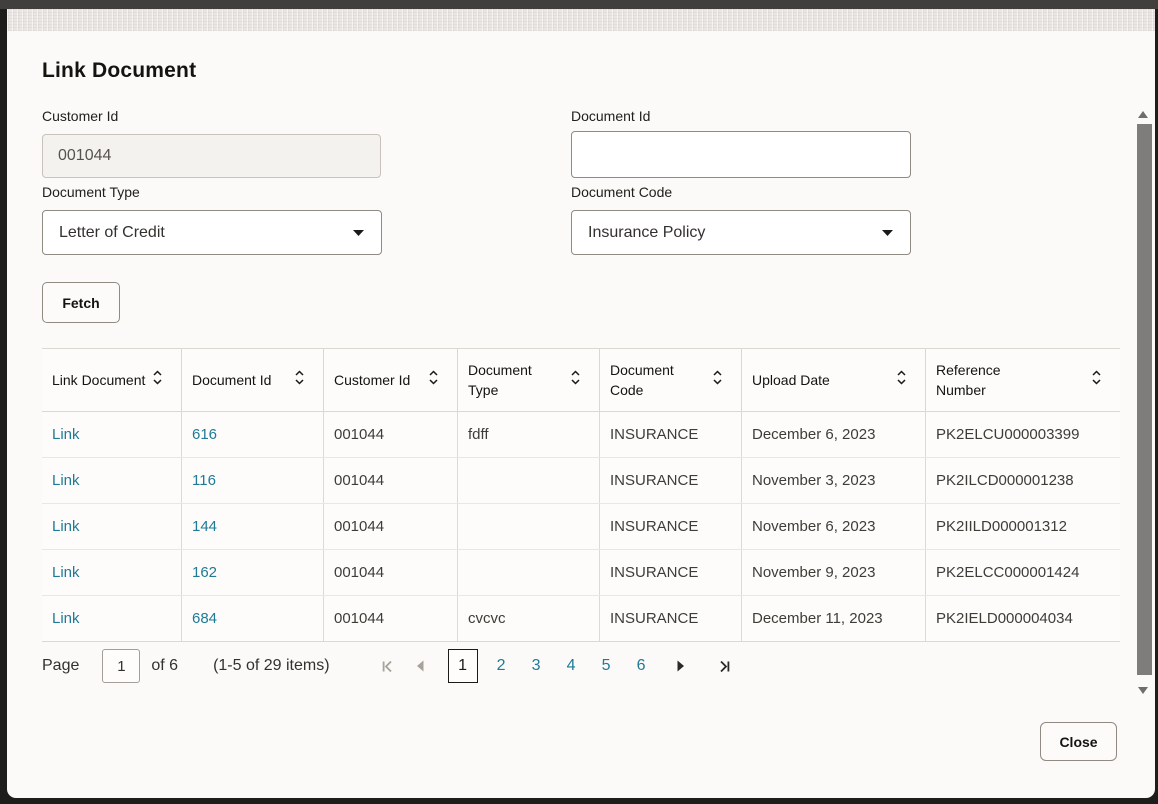  What do you see at coordinates (529, 618) in the screenshot?
I see `document-type-cell: cvcvc` at bounding box center [529, 618].